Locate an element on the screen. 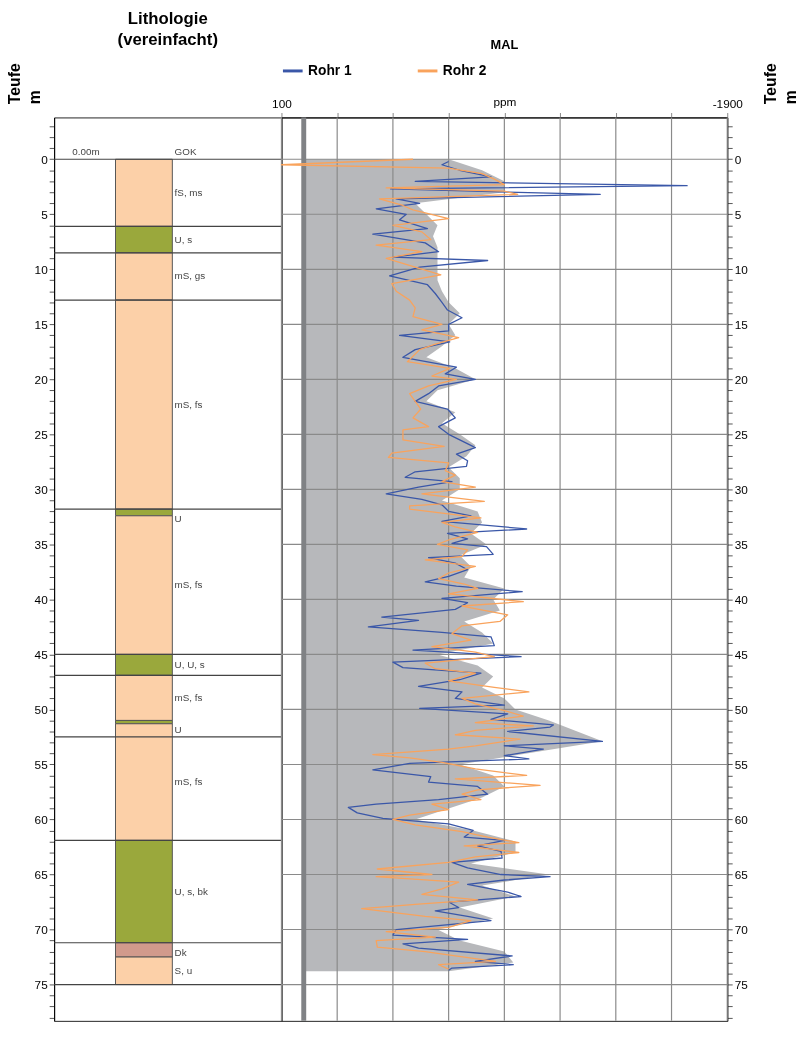 Image resolution: width=805 pixels, height=1055 pixels. annotation: GOK is located at coordinates (185, 152).